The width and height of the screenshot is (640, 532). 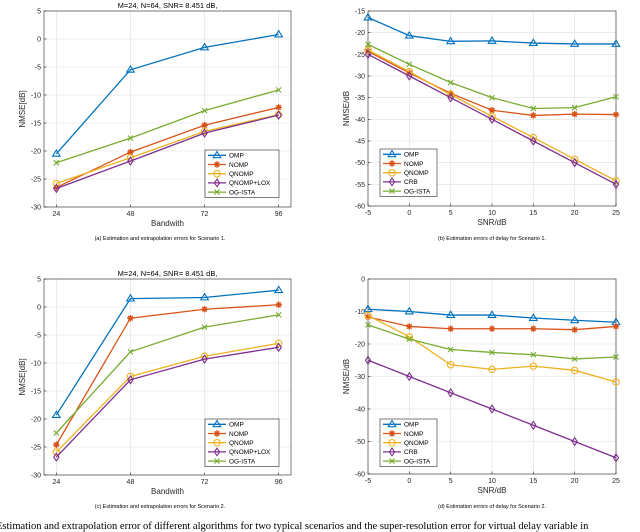 I want to click on y-tick-label: -20, so click(x=360, y=33).